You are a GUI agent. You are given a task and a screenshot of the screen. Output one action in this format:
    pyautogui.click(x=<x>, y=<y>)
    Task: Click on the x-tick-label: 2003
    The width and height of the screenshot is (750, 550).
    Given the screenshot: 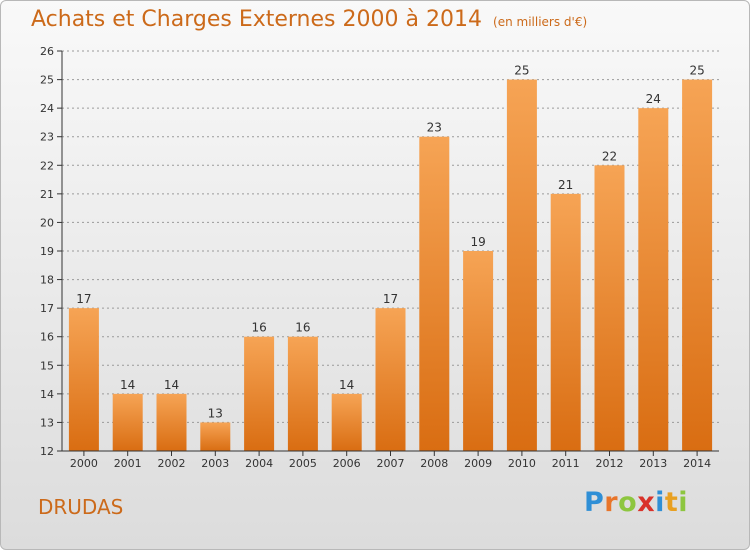 What is the action you would take?
    pyautogui.click(x=215, y=463)
    